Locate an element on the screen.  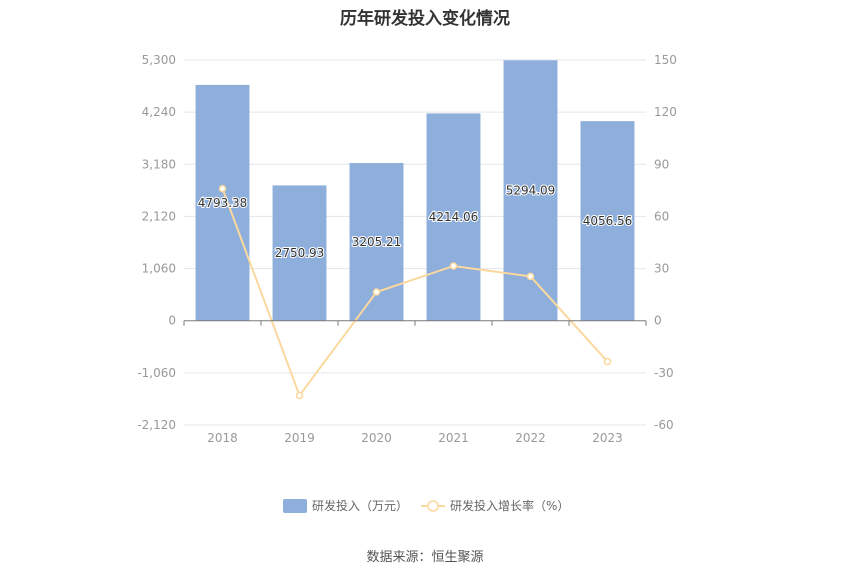
bar-data-label: 5294.09 is located at coordinates (531, 191).